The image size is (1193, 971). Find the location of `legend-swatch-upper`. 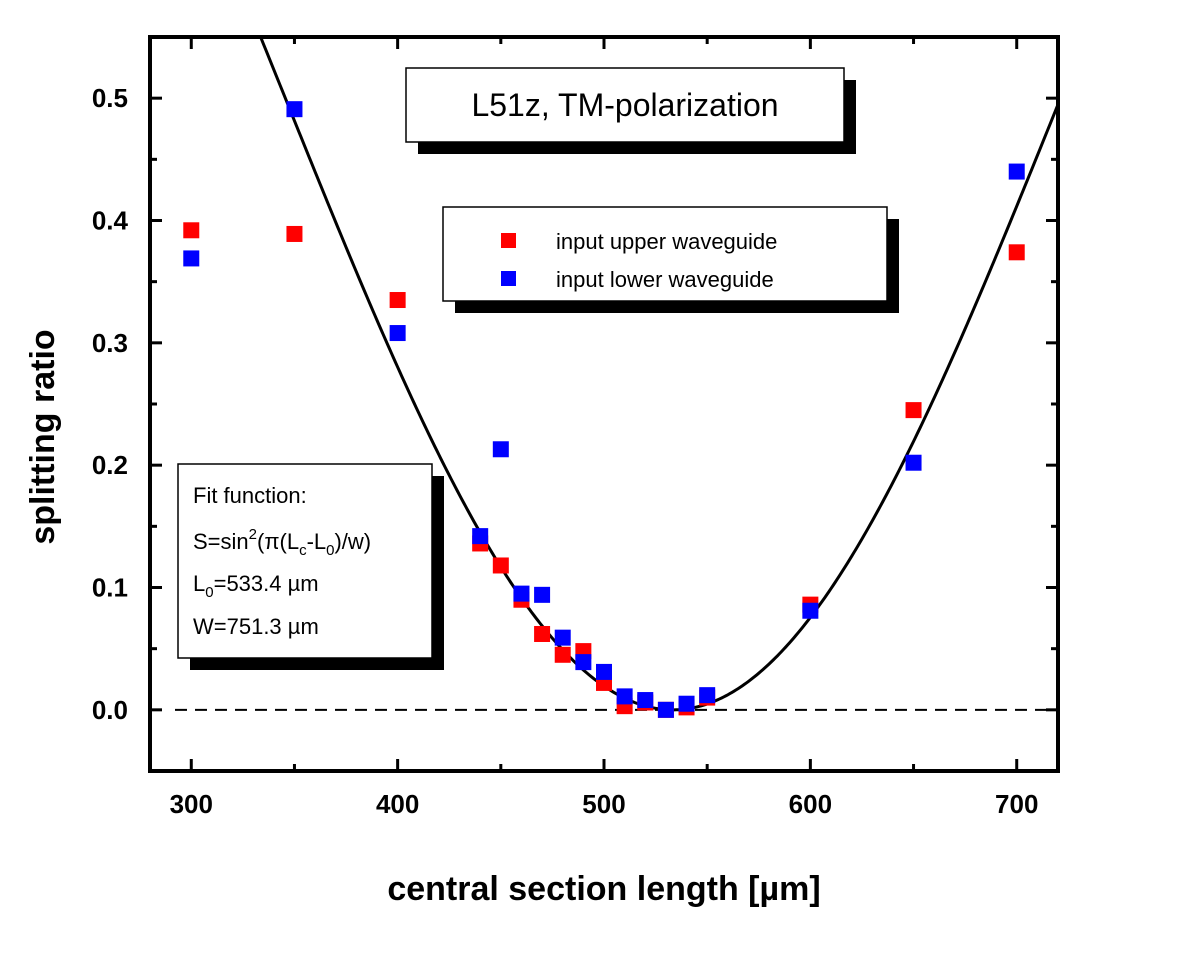

legend-swatch-upper is located at coordinates (508, 240).